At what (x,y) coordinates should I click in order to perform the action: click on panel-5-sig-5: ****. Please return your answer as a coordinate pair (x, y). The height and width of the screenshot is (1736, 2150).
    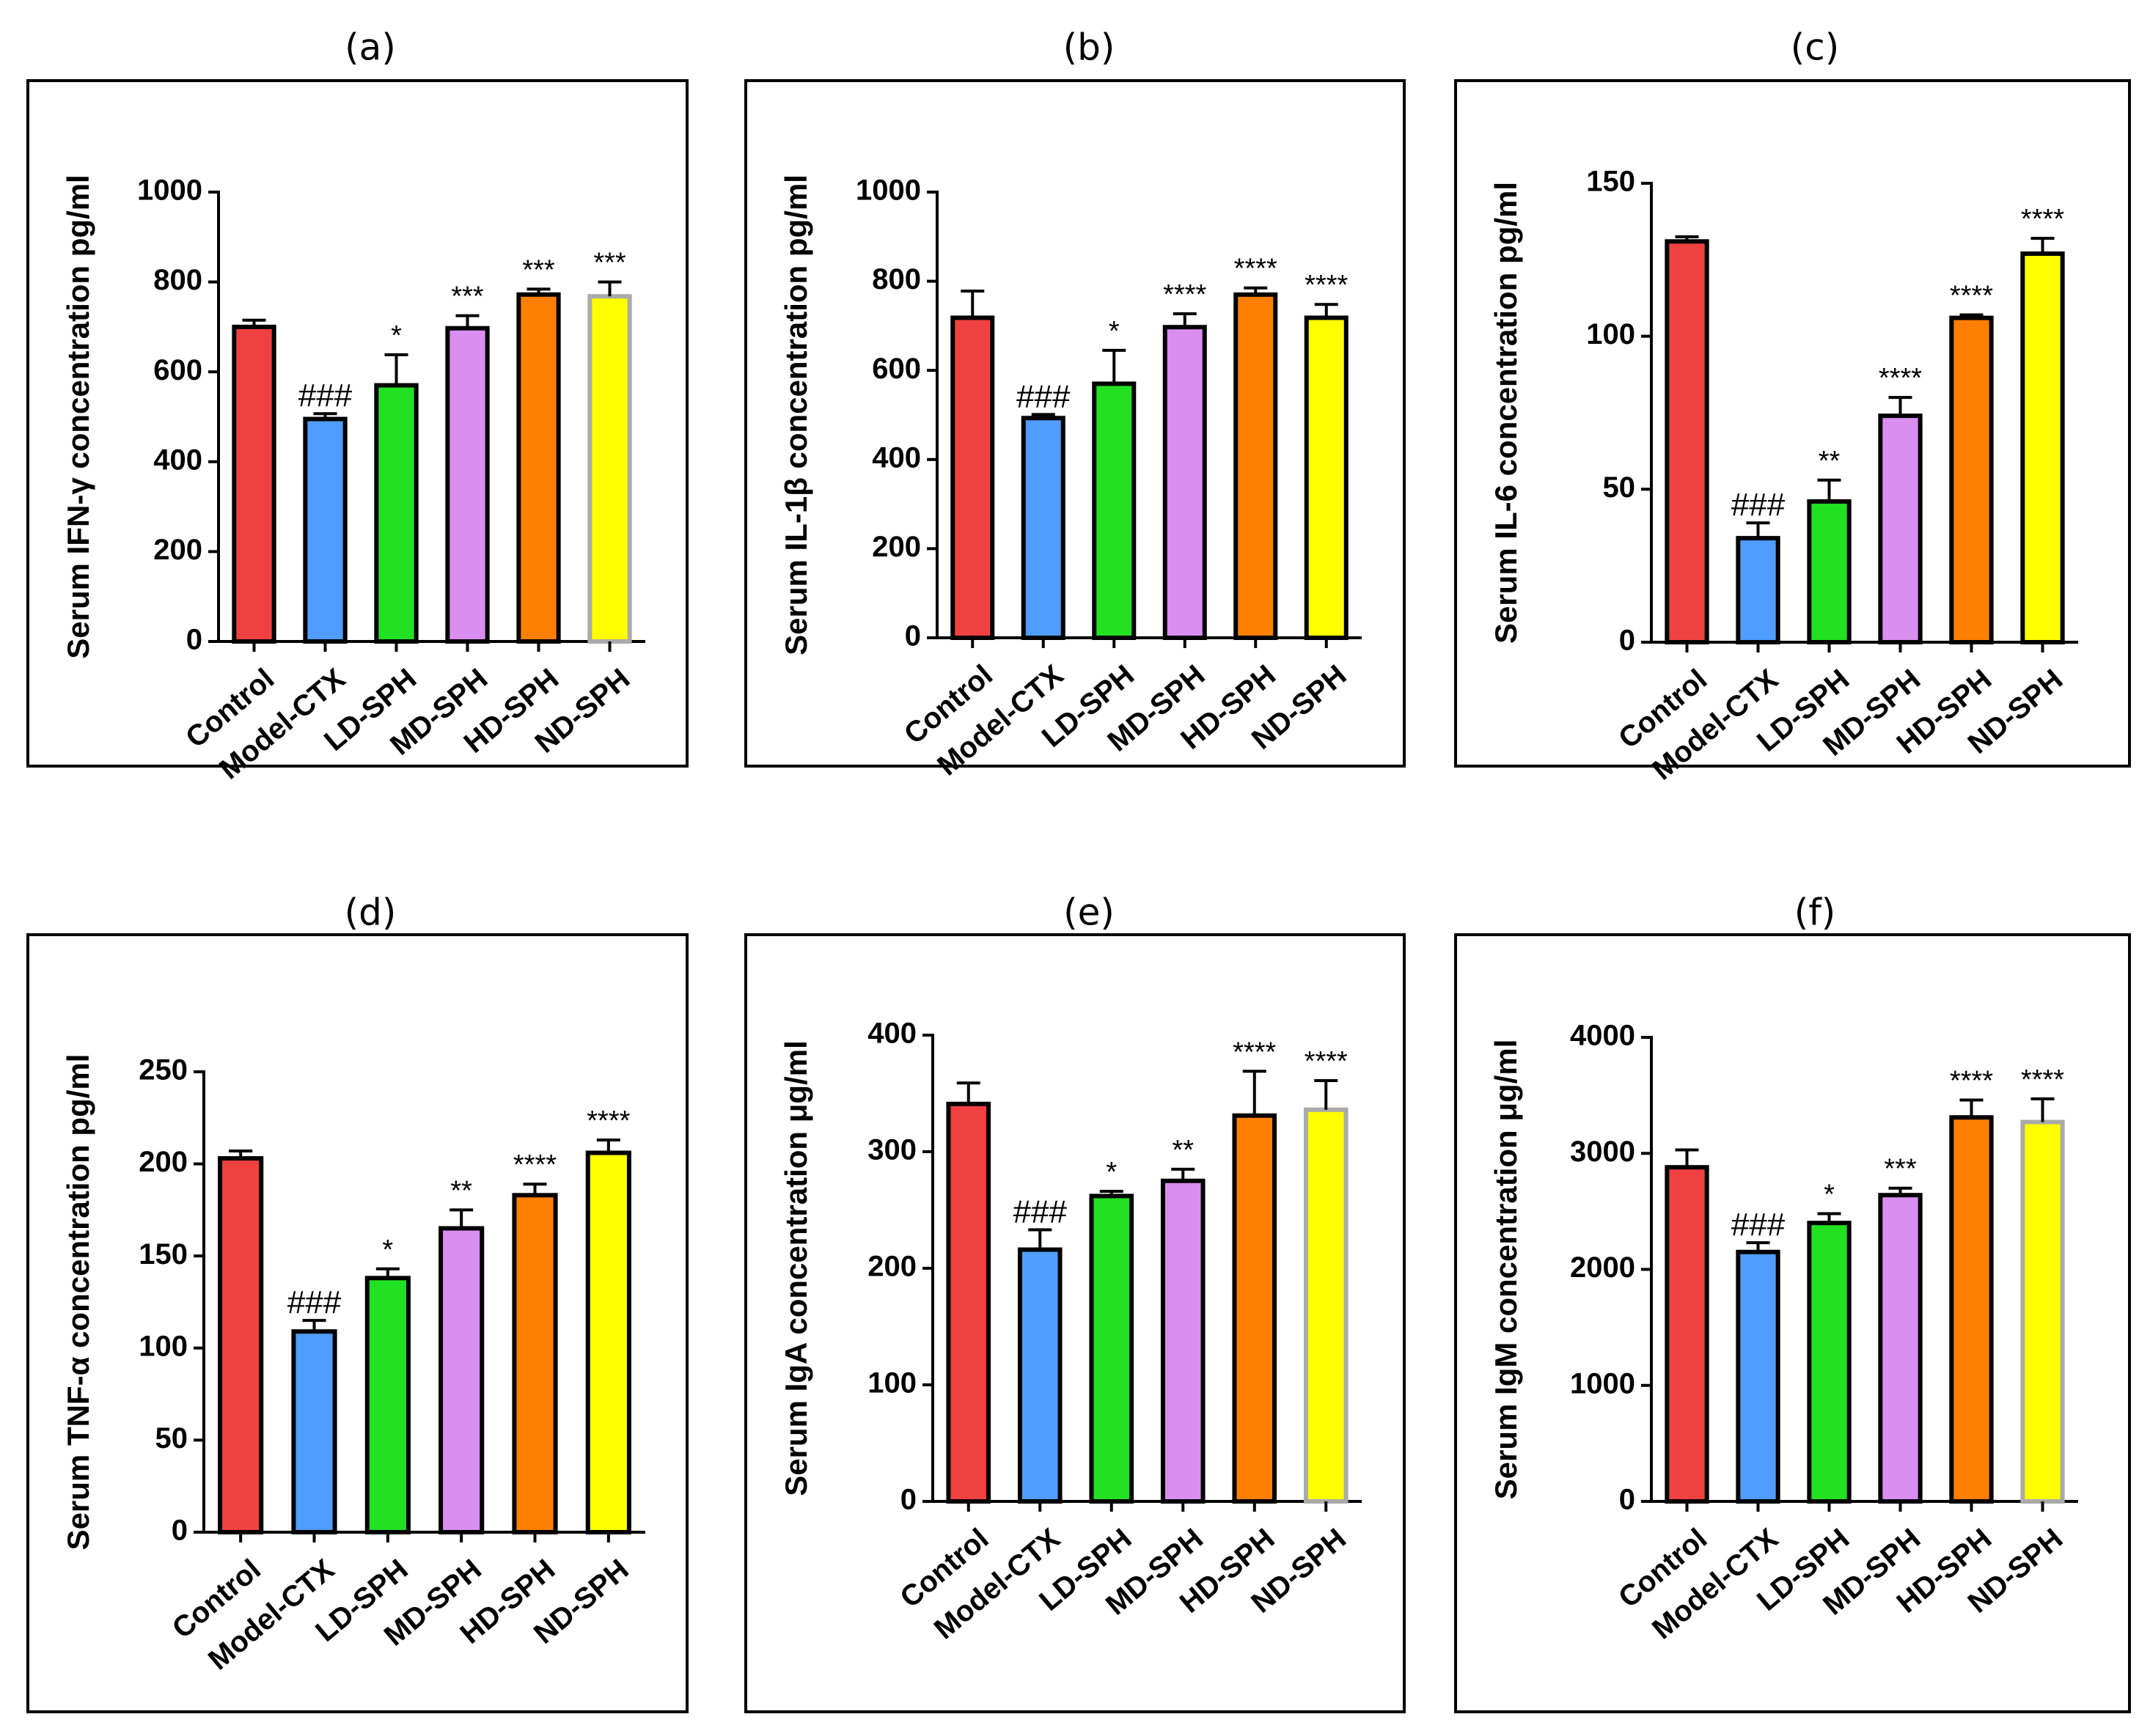
    Looking at the image, I should click on (2043, 1079).